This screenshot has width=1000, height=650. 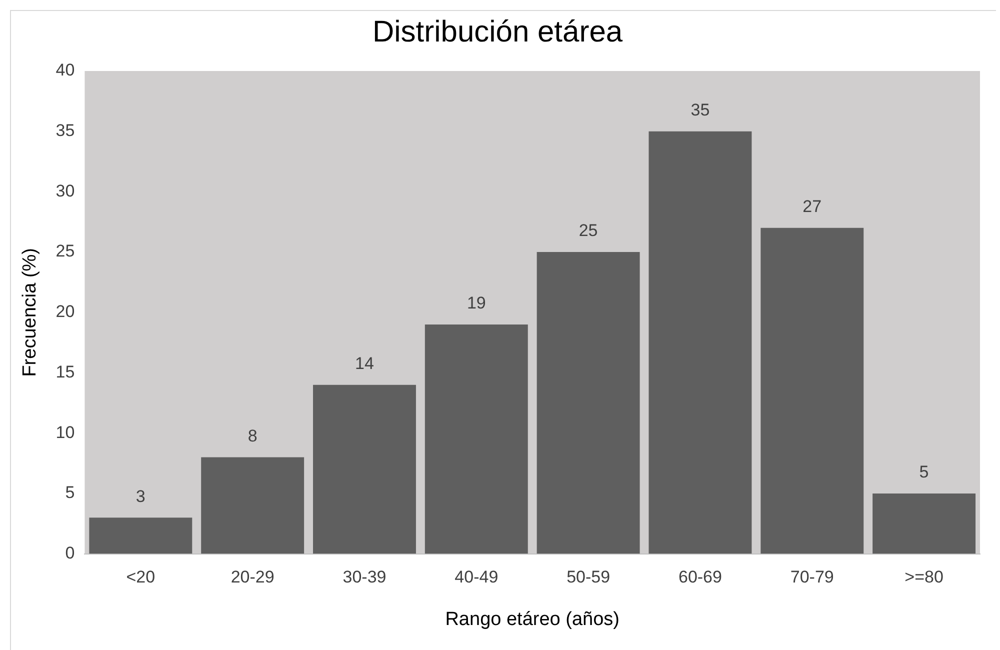 What do you see at coordinates (65, 432) in the screenshot?
I see `y-tick-label: 10` at bounding box center [65, 432].